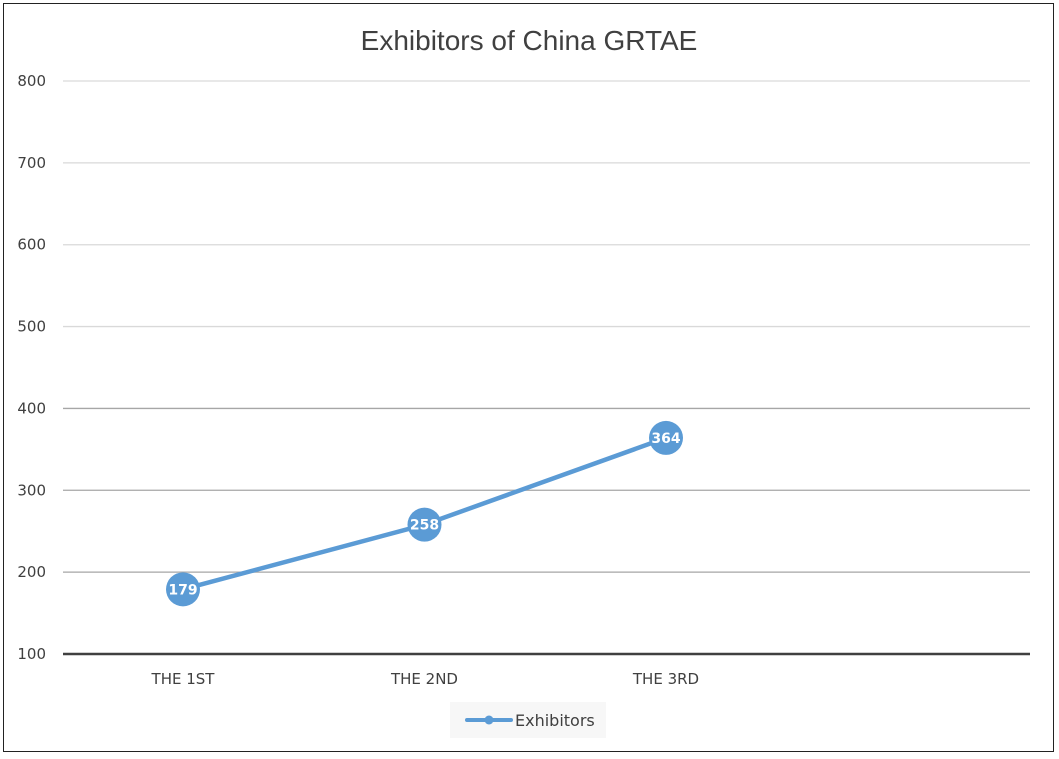 The width and height of the screenshot is (1059, 759). I want to click on legend-label: Exhibitors, so click(555, 720).